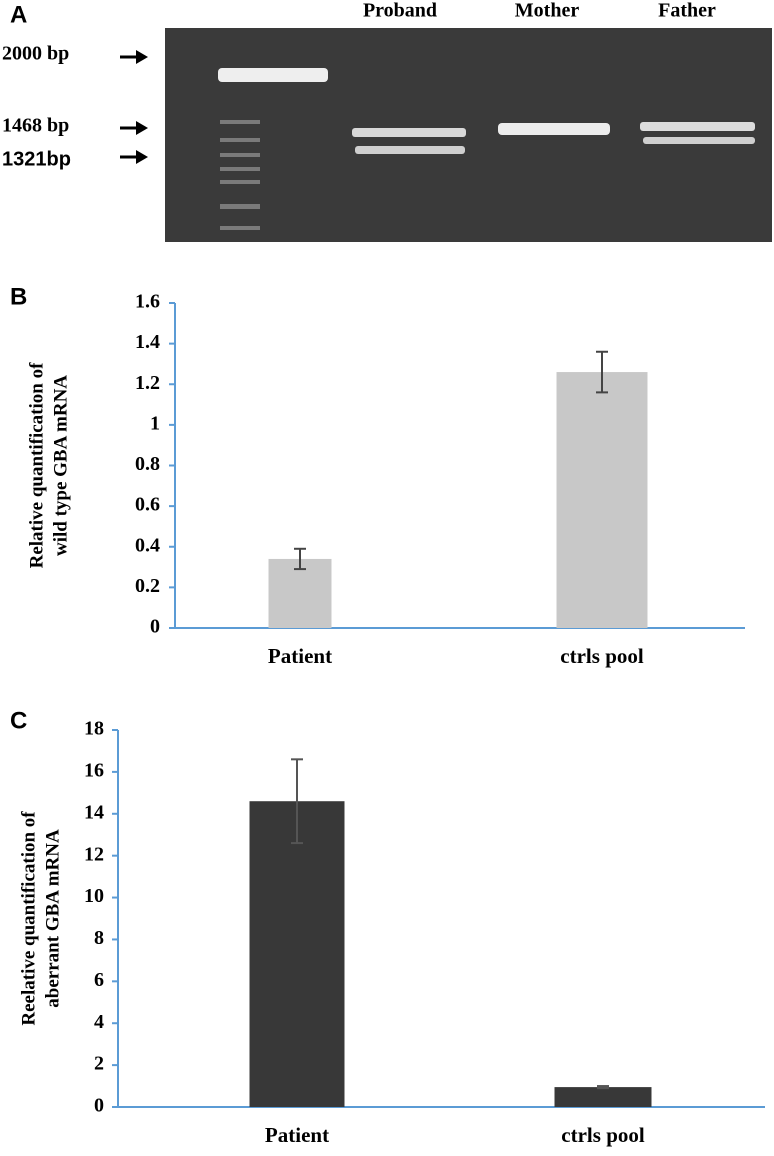  Describe the element at coordinates (147, 302) in the screenshot. I see `y-tick-label: 1.6` at that location.